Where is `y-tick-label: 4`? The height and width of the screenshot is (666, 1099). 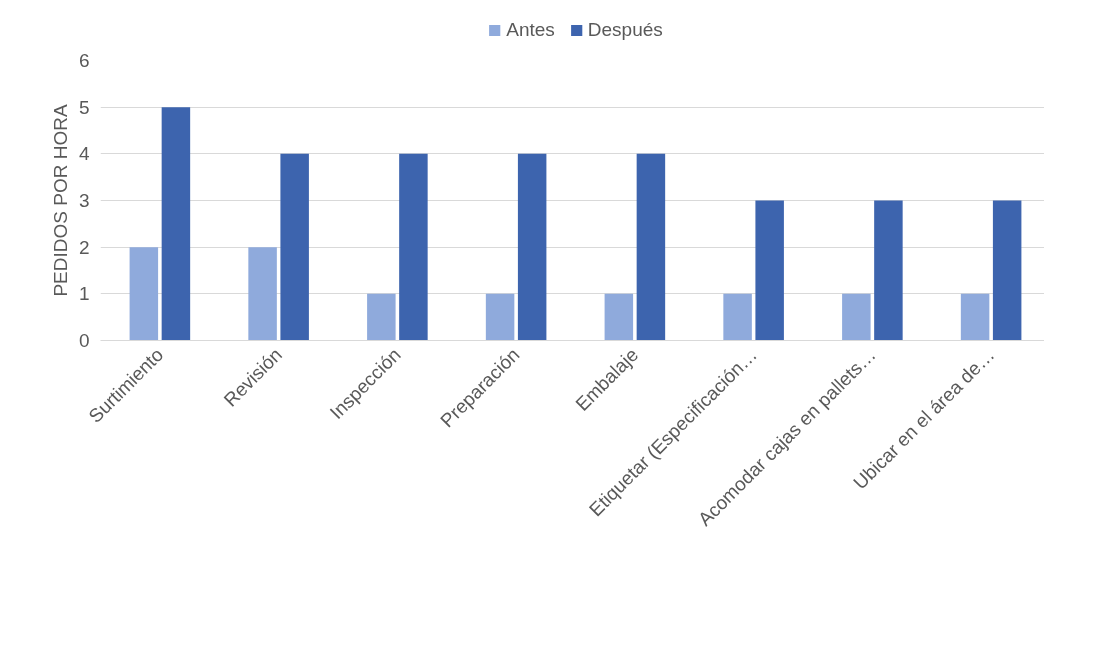 y-tick-label: 4 is located at coordinates (84, 154).